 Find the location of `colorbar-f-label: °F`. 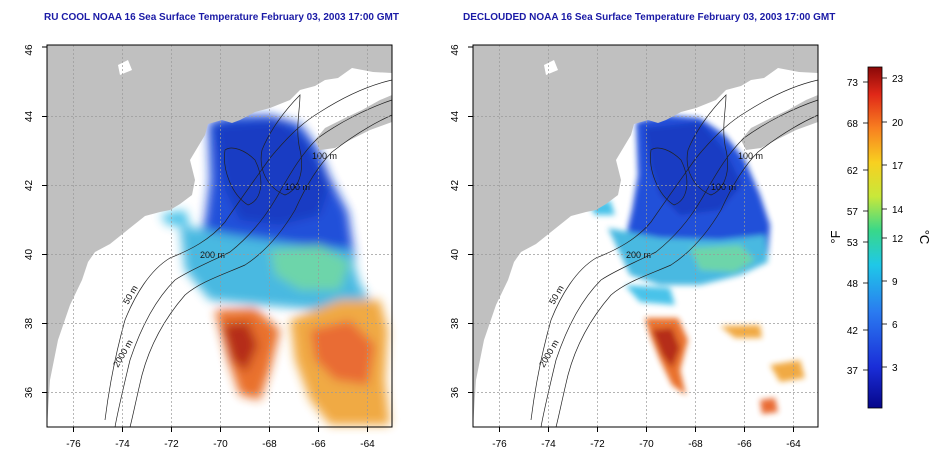

colorbar-f-label: °F is located at coordinates (835, 236).